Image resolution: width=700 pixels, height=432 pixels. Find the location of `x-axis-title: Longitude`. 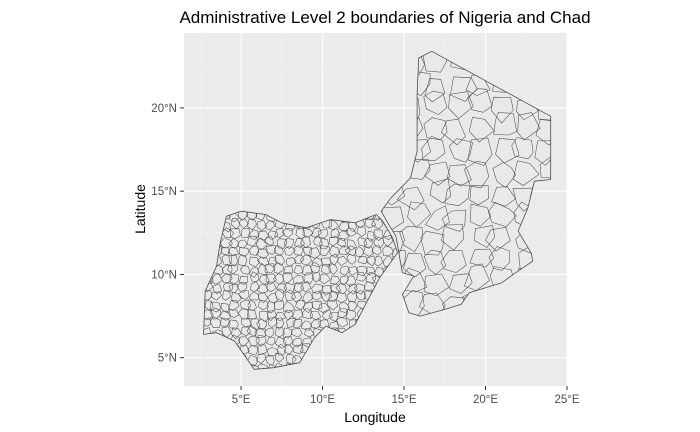

x-axis-title: Longitude is located at coordinates (375, 417).